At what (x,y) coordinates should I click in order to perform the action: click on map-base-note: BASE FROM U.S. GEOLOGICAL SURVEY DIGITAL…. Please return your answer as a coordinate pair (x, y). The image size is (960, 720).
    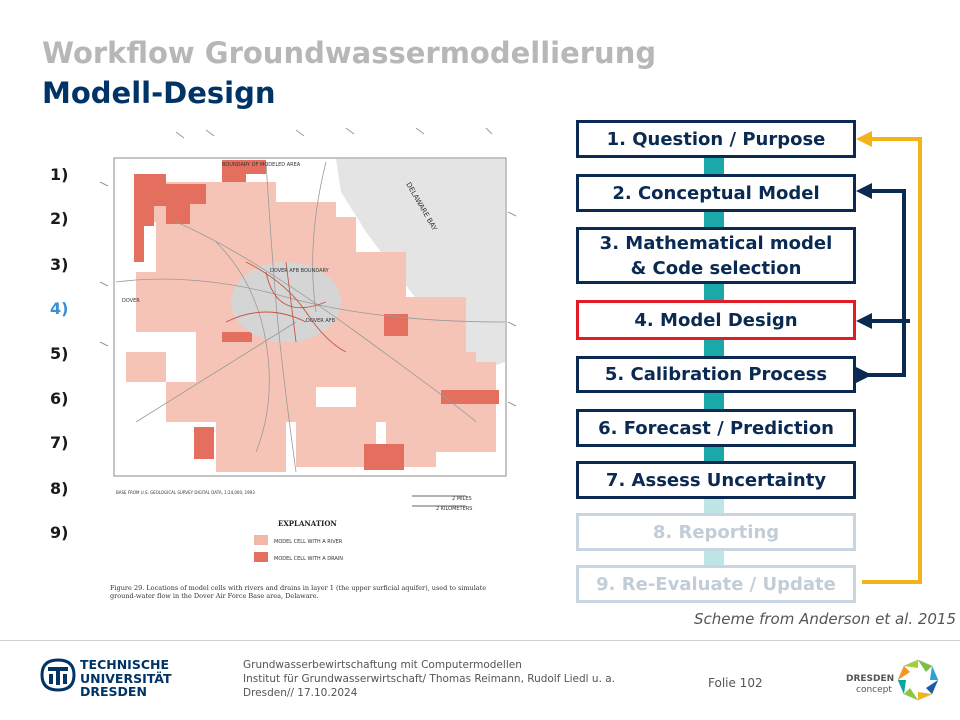
    Looking at the image, I should click on (185, 492).